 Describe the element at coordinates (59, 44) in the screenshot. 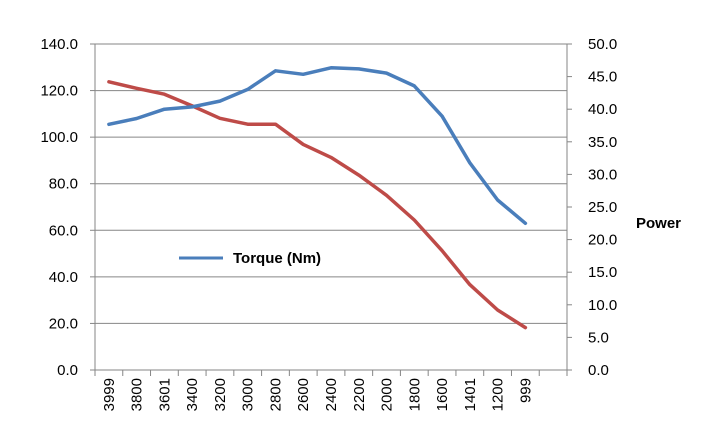

I see `left-tick-label: 140.0` at that location.